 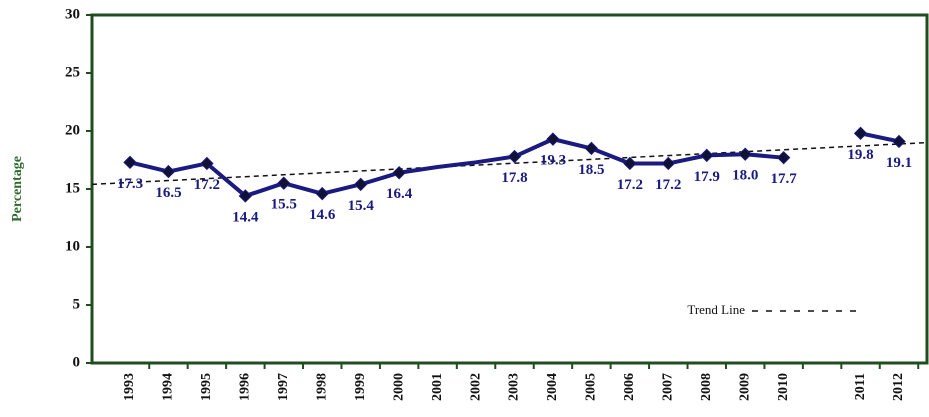 I want to click on trend-line, so click(x=509, y=163).